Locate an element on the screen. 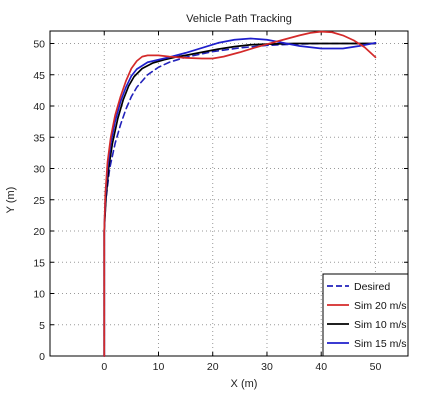  y-tick-label: 0 is located at coordinates (42, 357).